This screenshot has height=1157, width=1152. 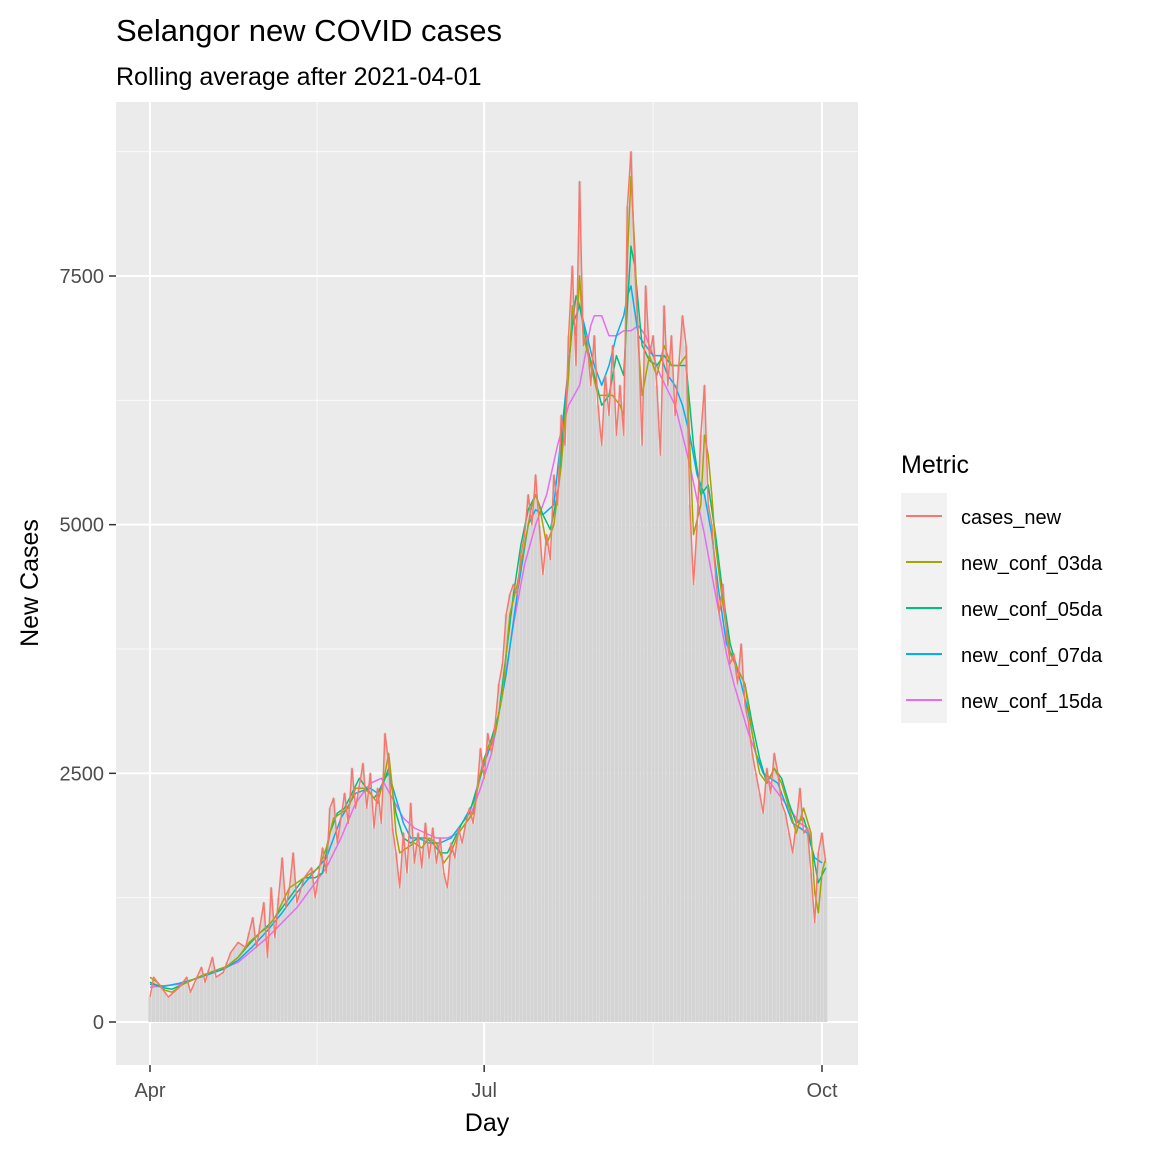 I want to click on x-tick-label: Oct, so click(x=822, y=1091).